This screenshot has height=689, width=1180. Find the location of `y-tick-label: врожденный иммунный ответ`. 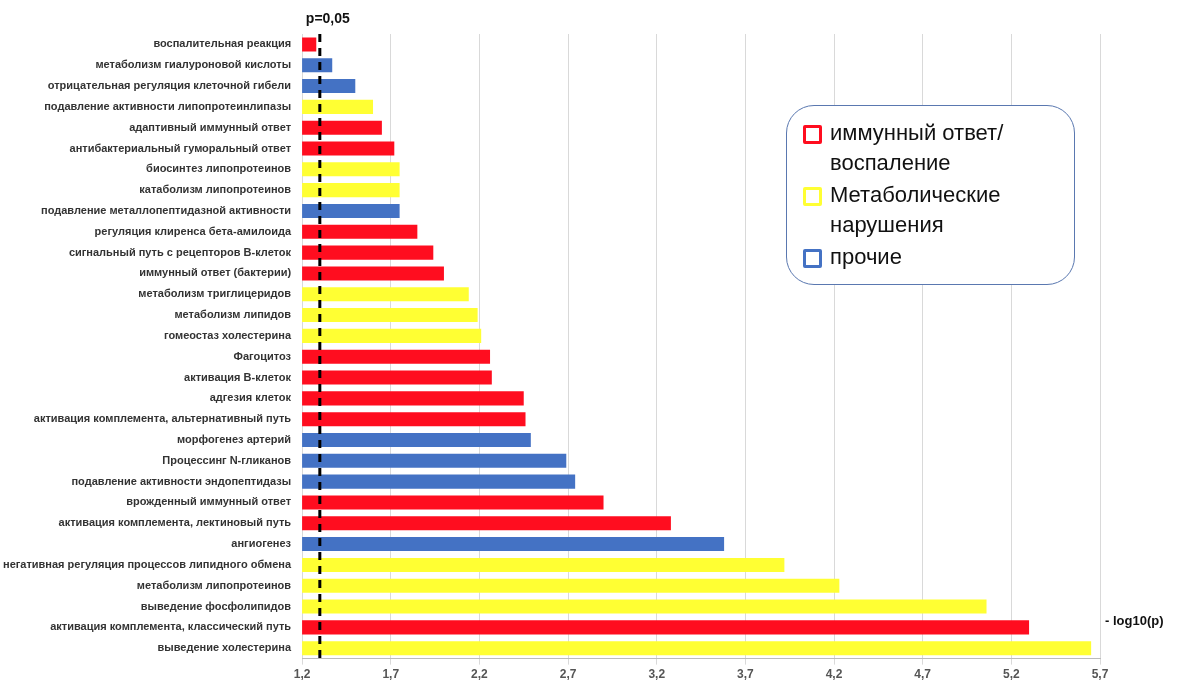

y-tick-label: врожденный иммунный ответ is located at coordinates (209, 501).